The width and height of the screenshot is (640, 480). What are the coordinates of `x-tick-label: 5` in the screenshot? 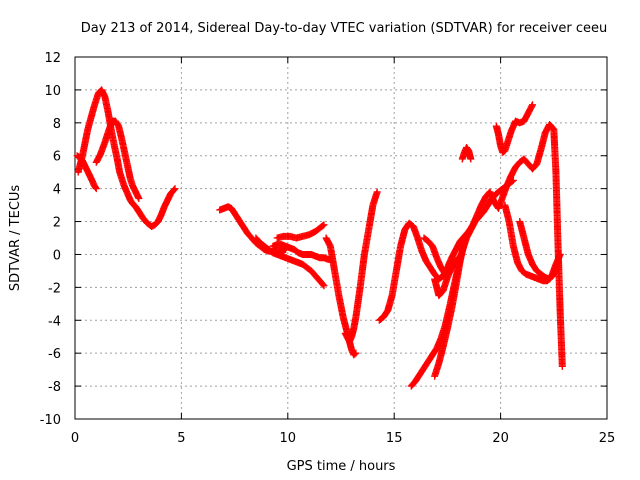 It's located at (181, 438).